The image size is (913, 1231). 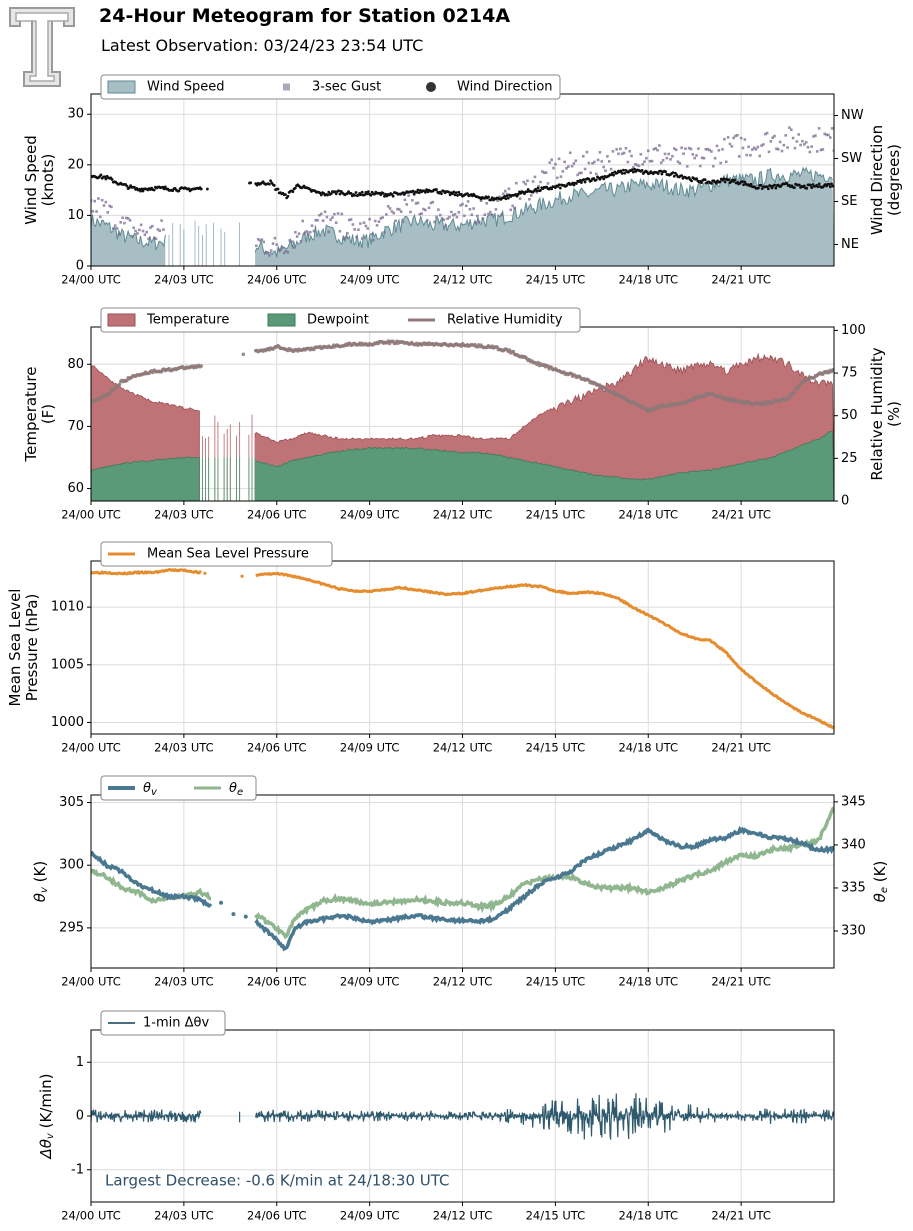 I want to click on y2-axis-label: Relative Humidity (%), so click(x=885, y=413).